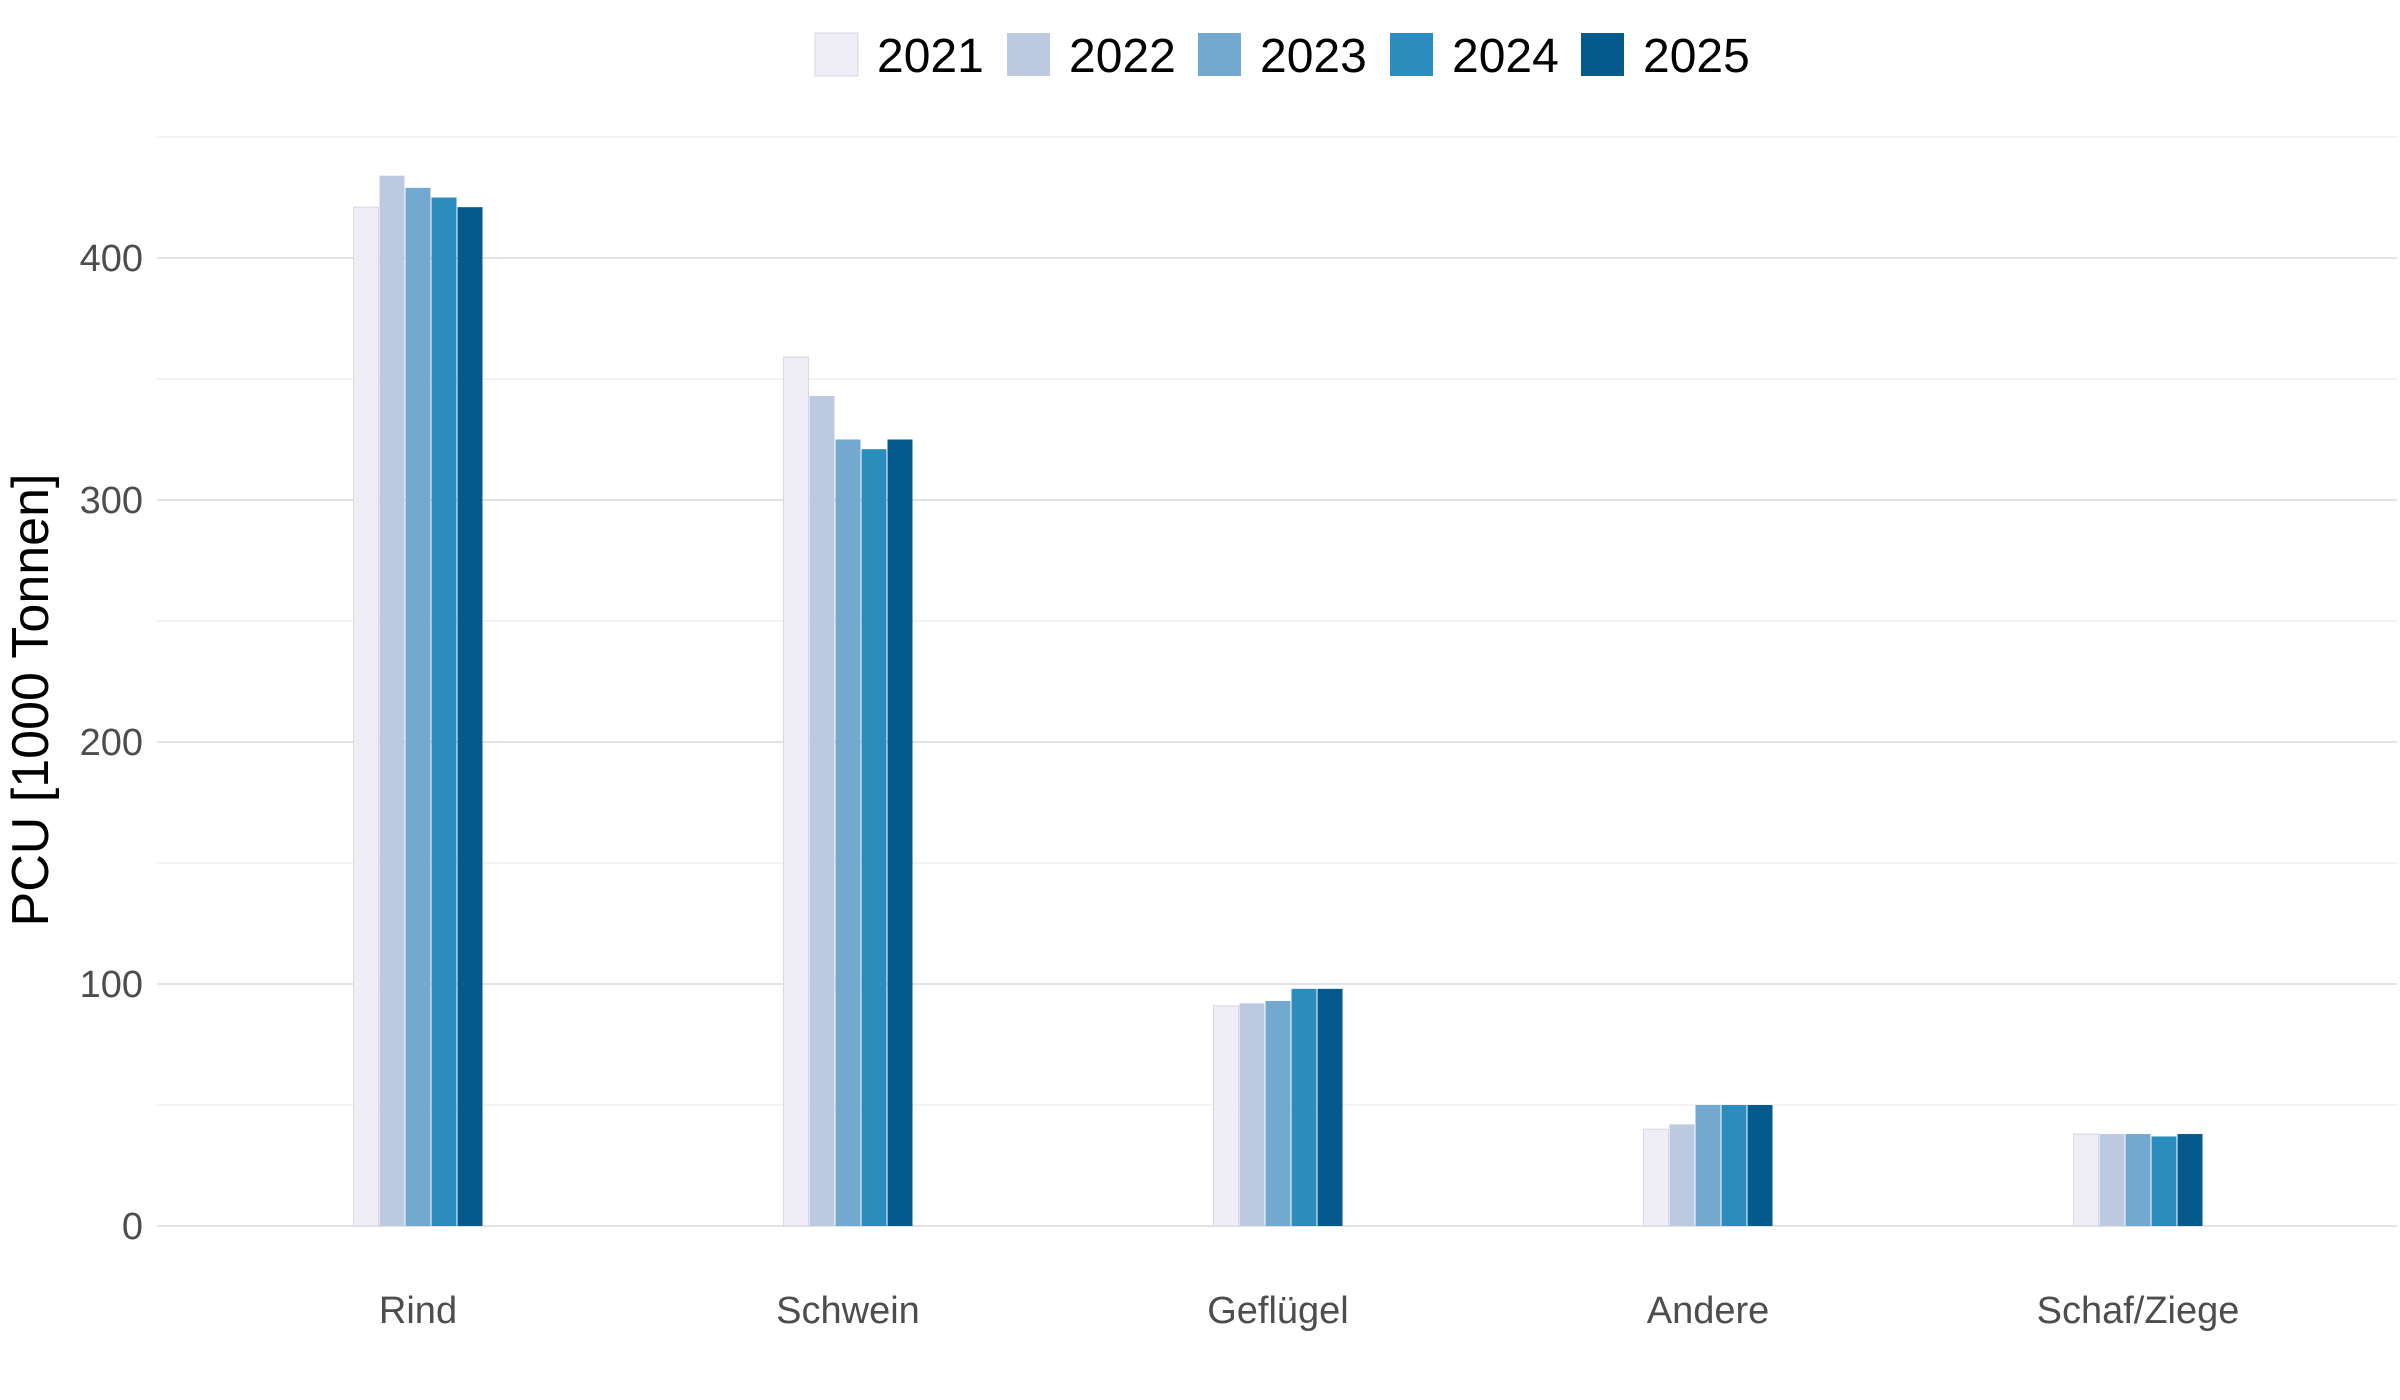  What do you see at coordinates (470, 716) in the screenshot?
I see `bar-rind-2025` at bounding box center [470, 716].